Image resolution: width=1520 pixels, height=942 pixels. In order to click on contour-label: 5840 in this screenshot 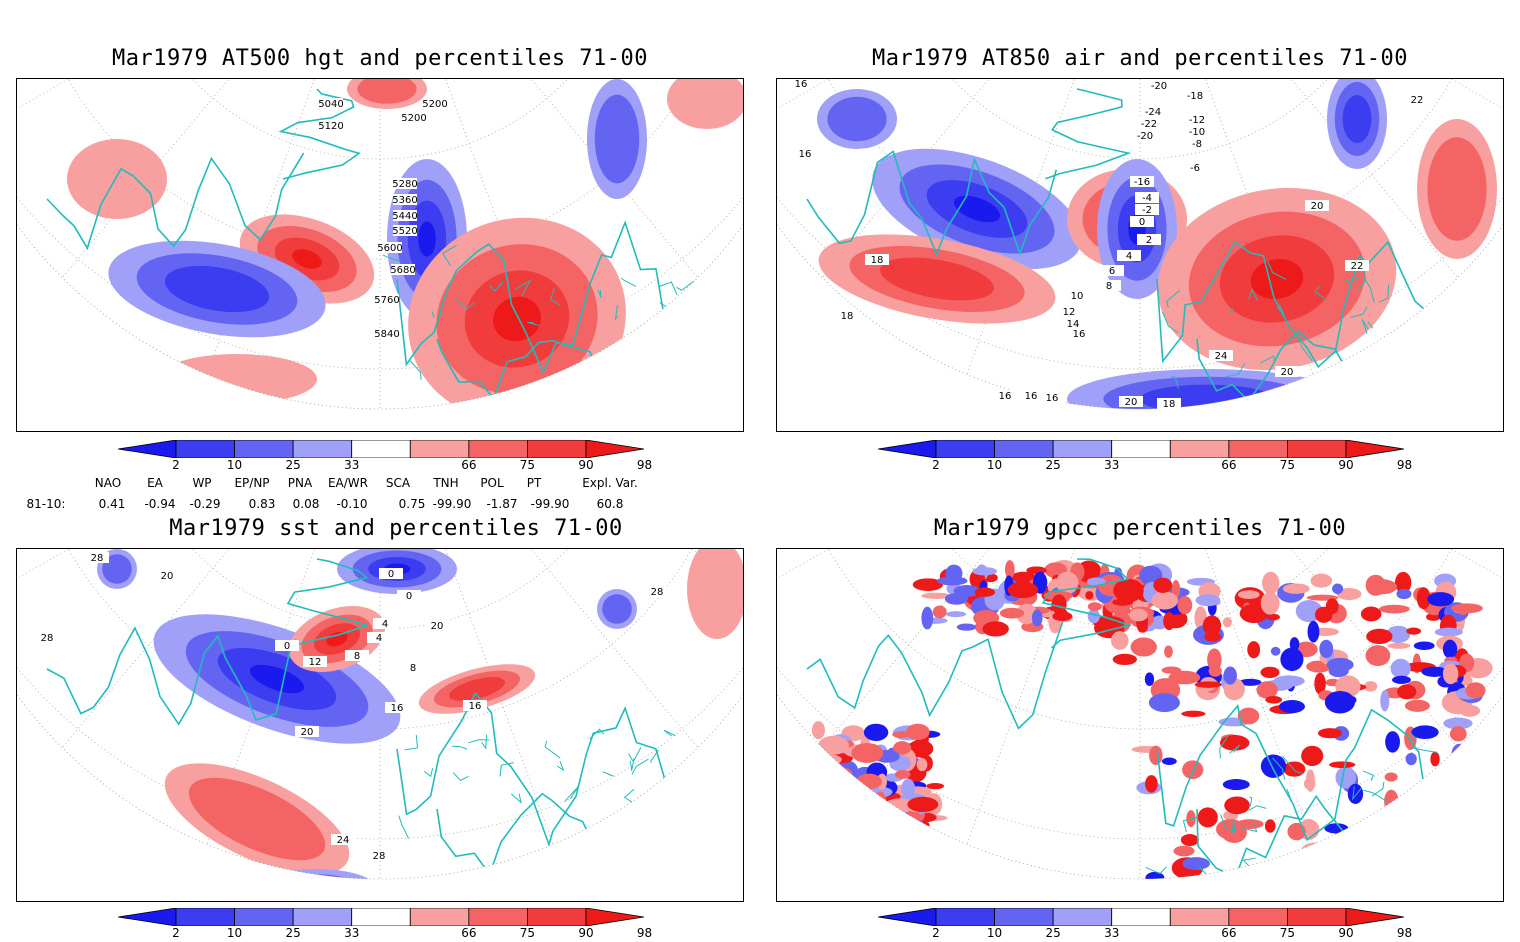, I will do `click(386, 334)`.